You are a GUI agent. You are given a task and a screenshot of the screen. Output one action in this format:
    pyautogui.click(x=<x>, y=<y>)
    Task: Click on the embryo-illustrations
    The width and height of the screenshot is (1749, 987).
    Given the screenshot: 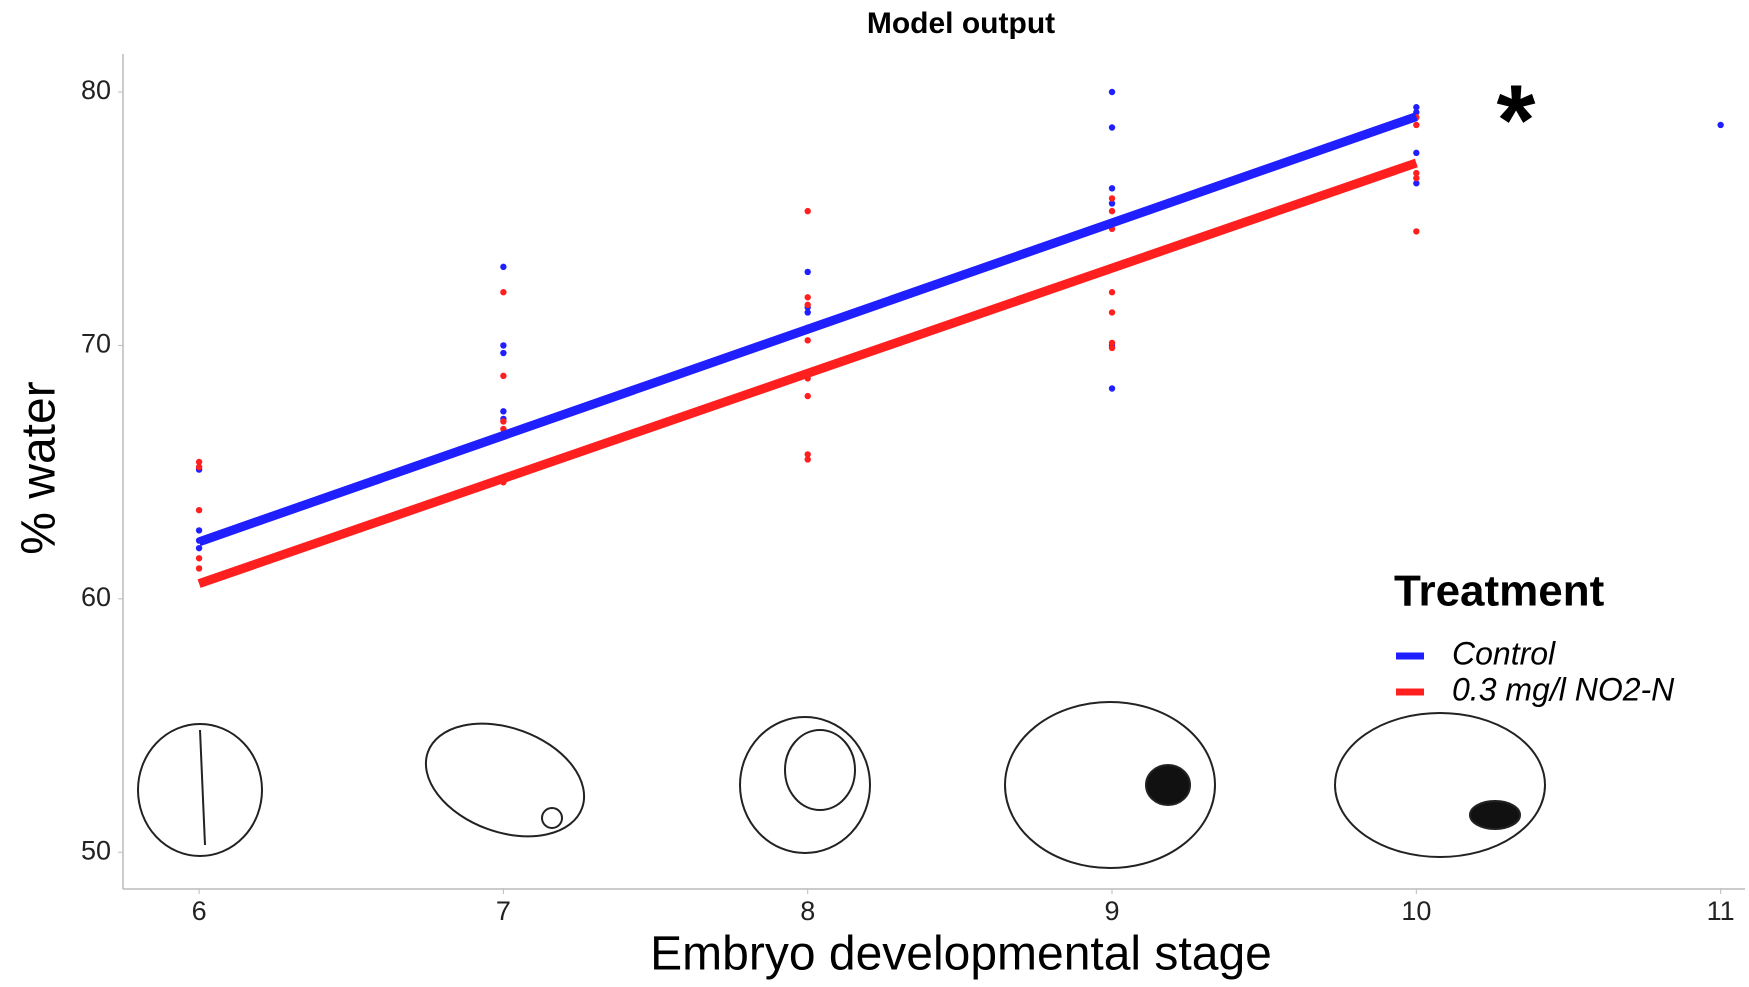 What is the action you would take?
    pyautogui.click(x=841, y=785)
    